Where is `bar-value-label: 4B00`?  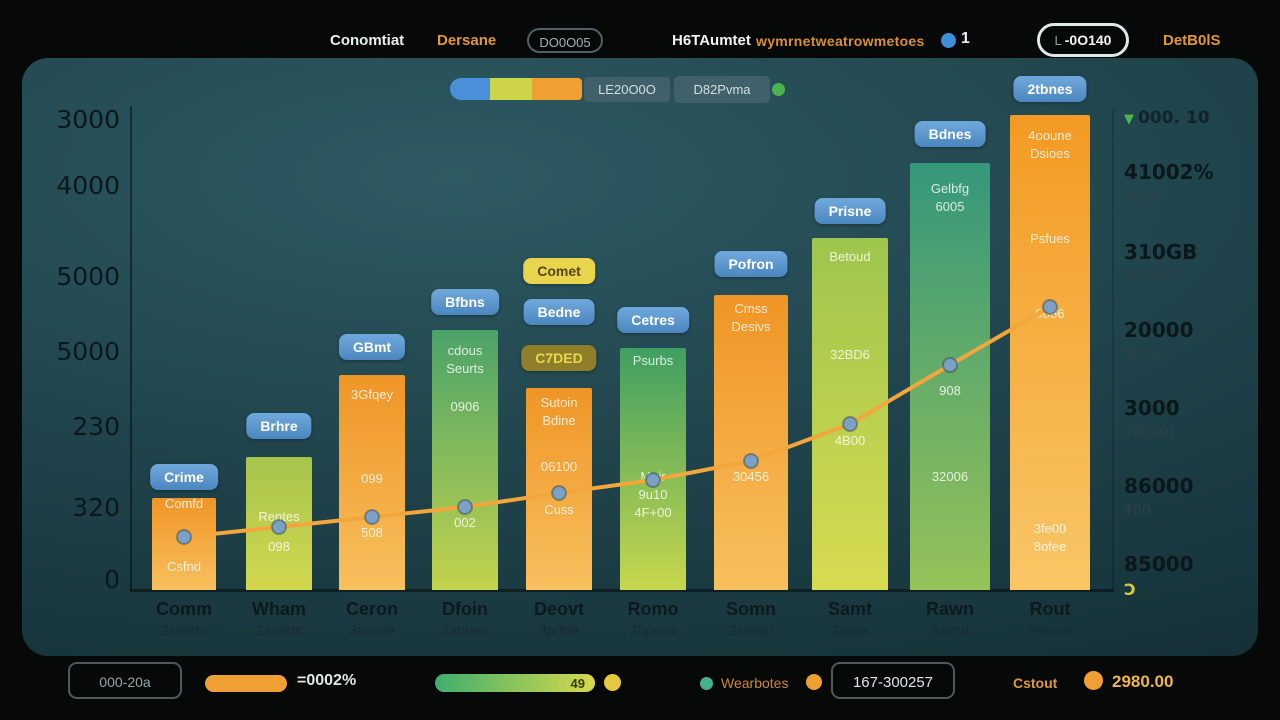 bar-value-label: 4B00 is located at coordinates (850, 440).